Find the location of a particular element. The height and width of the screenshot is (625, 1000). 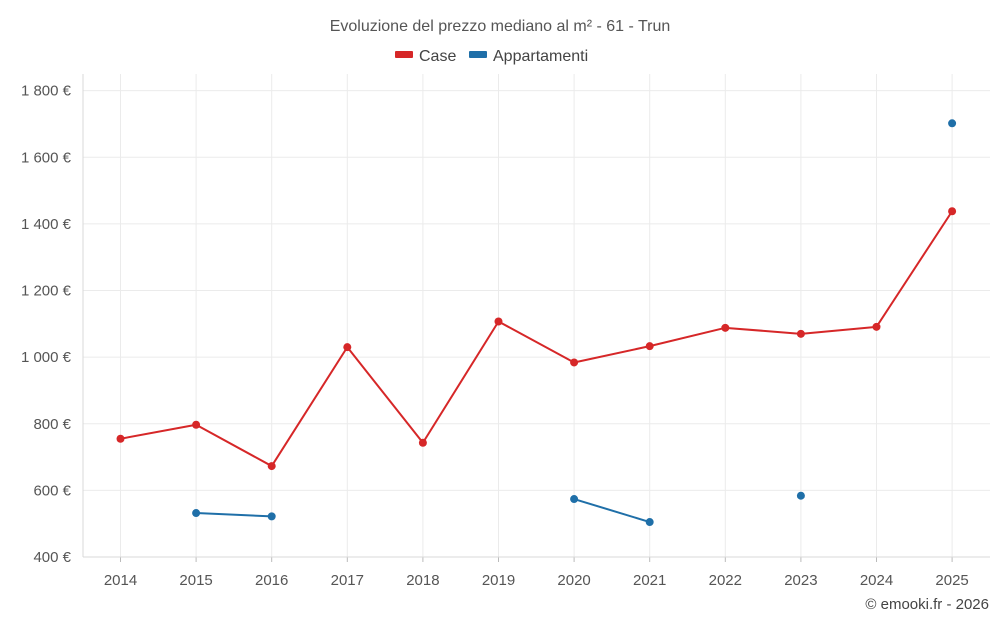

credit-text: © emooki.fr - 2026 is located at coordinates (927, 604).